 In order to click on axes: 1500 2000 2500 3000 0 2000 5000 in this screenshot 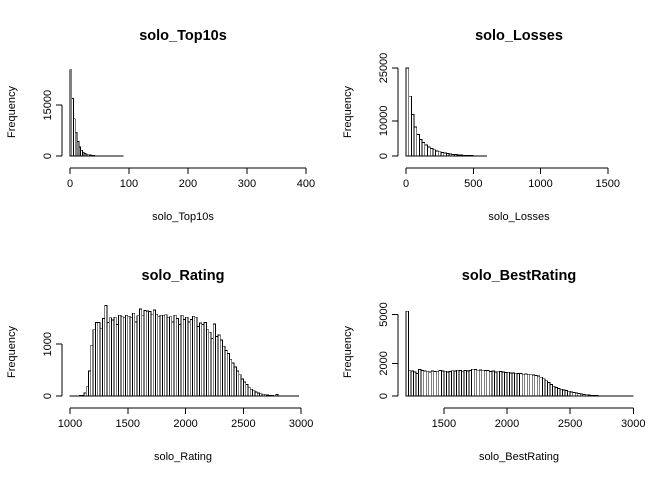, I will do `click(512, 366)`.